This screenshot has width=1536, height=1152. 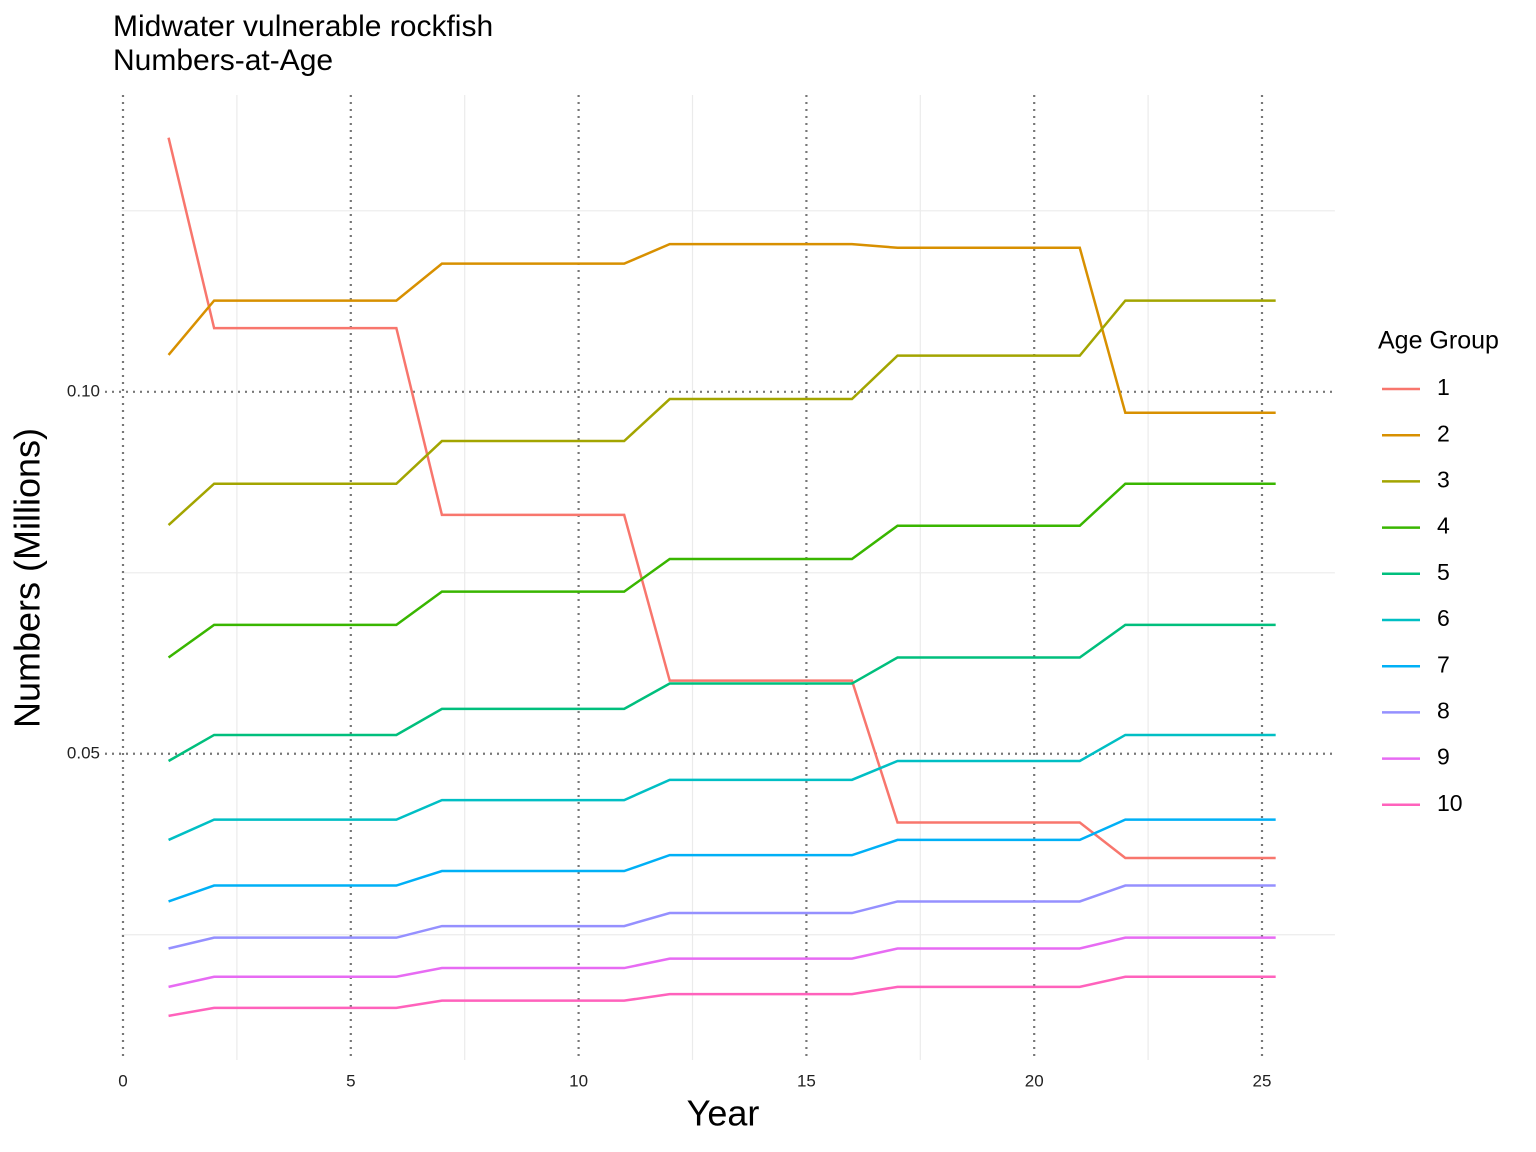 I want to click on legend-label: 1, so click(x=1443, y=387).